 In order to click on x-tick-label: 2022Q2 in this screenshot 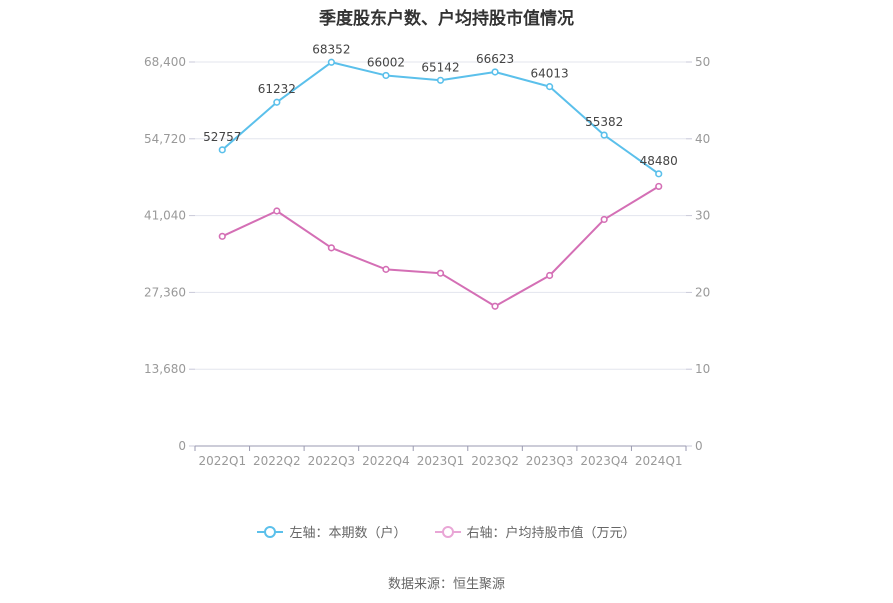, I will do `click(277, 461)`.